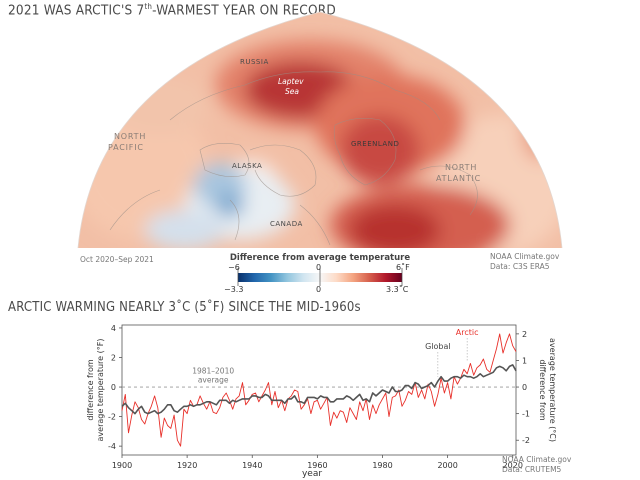 The width and height of the screenshot is (640, 480). I want to click on y-axis-label-right-2: average temperature (°C), so click(552, 390).